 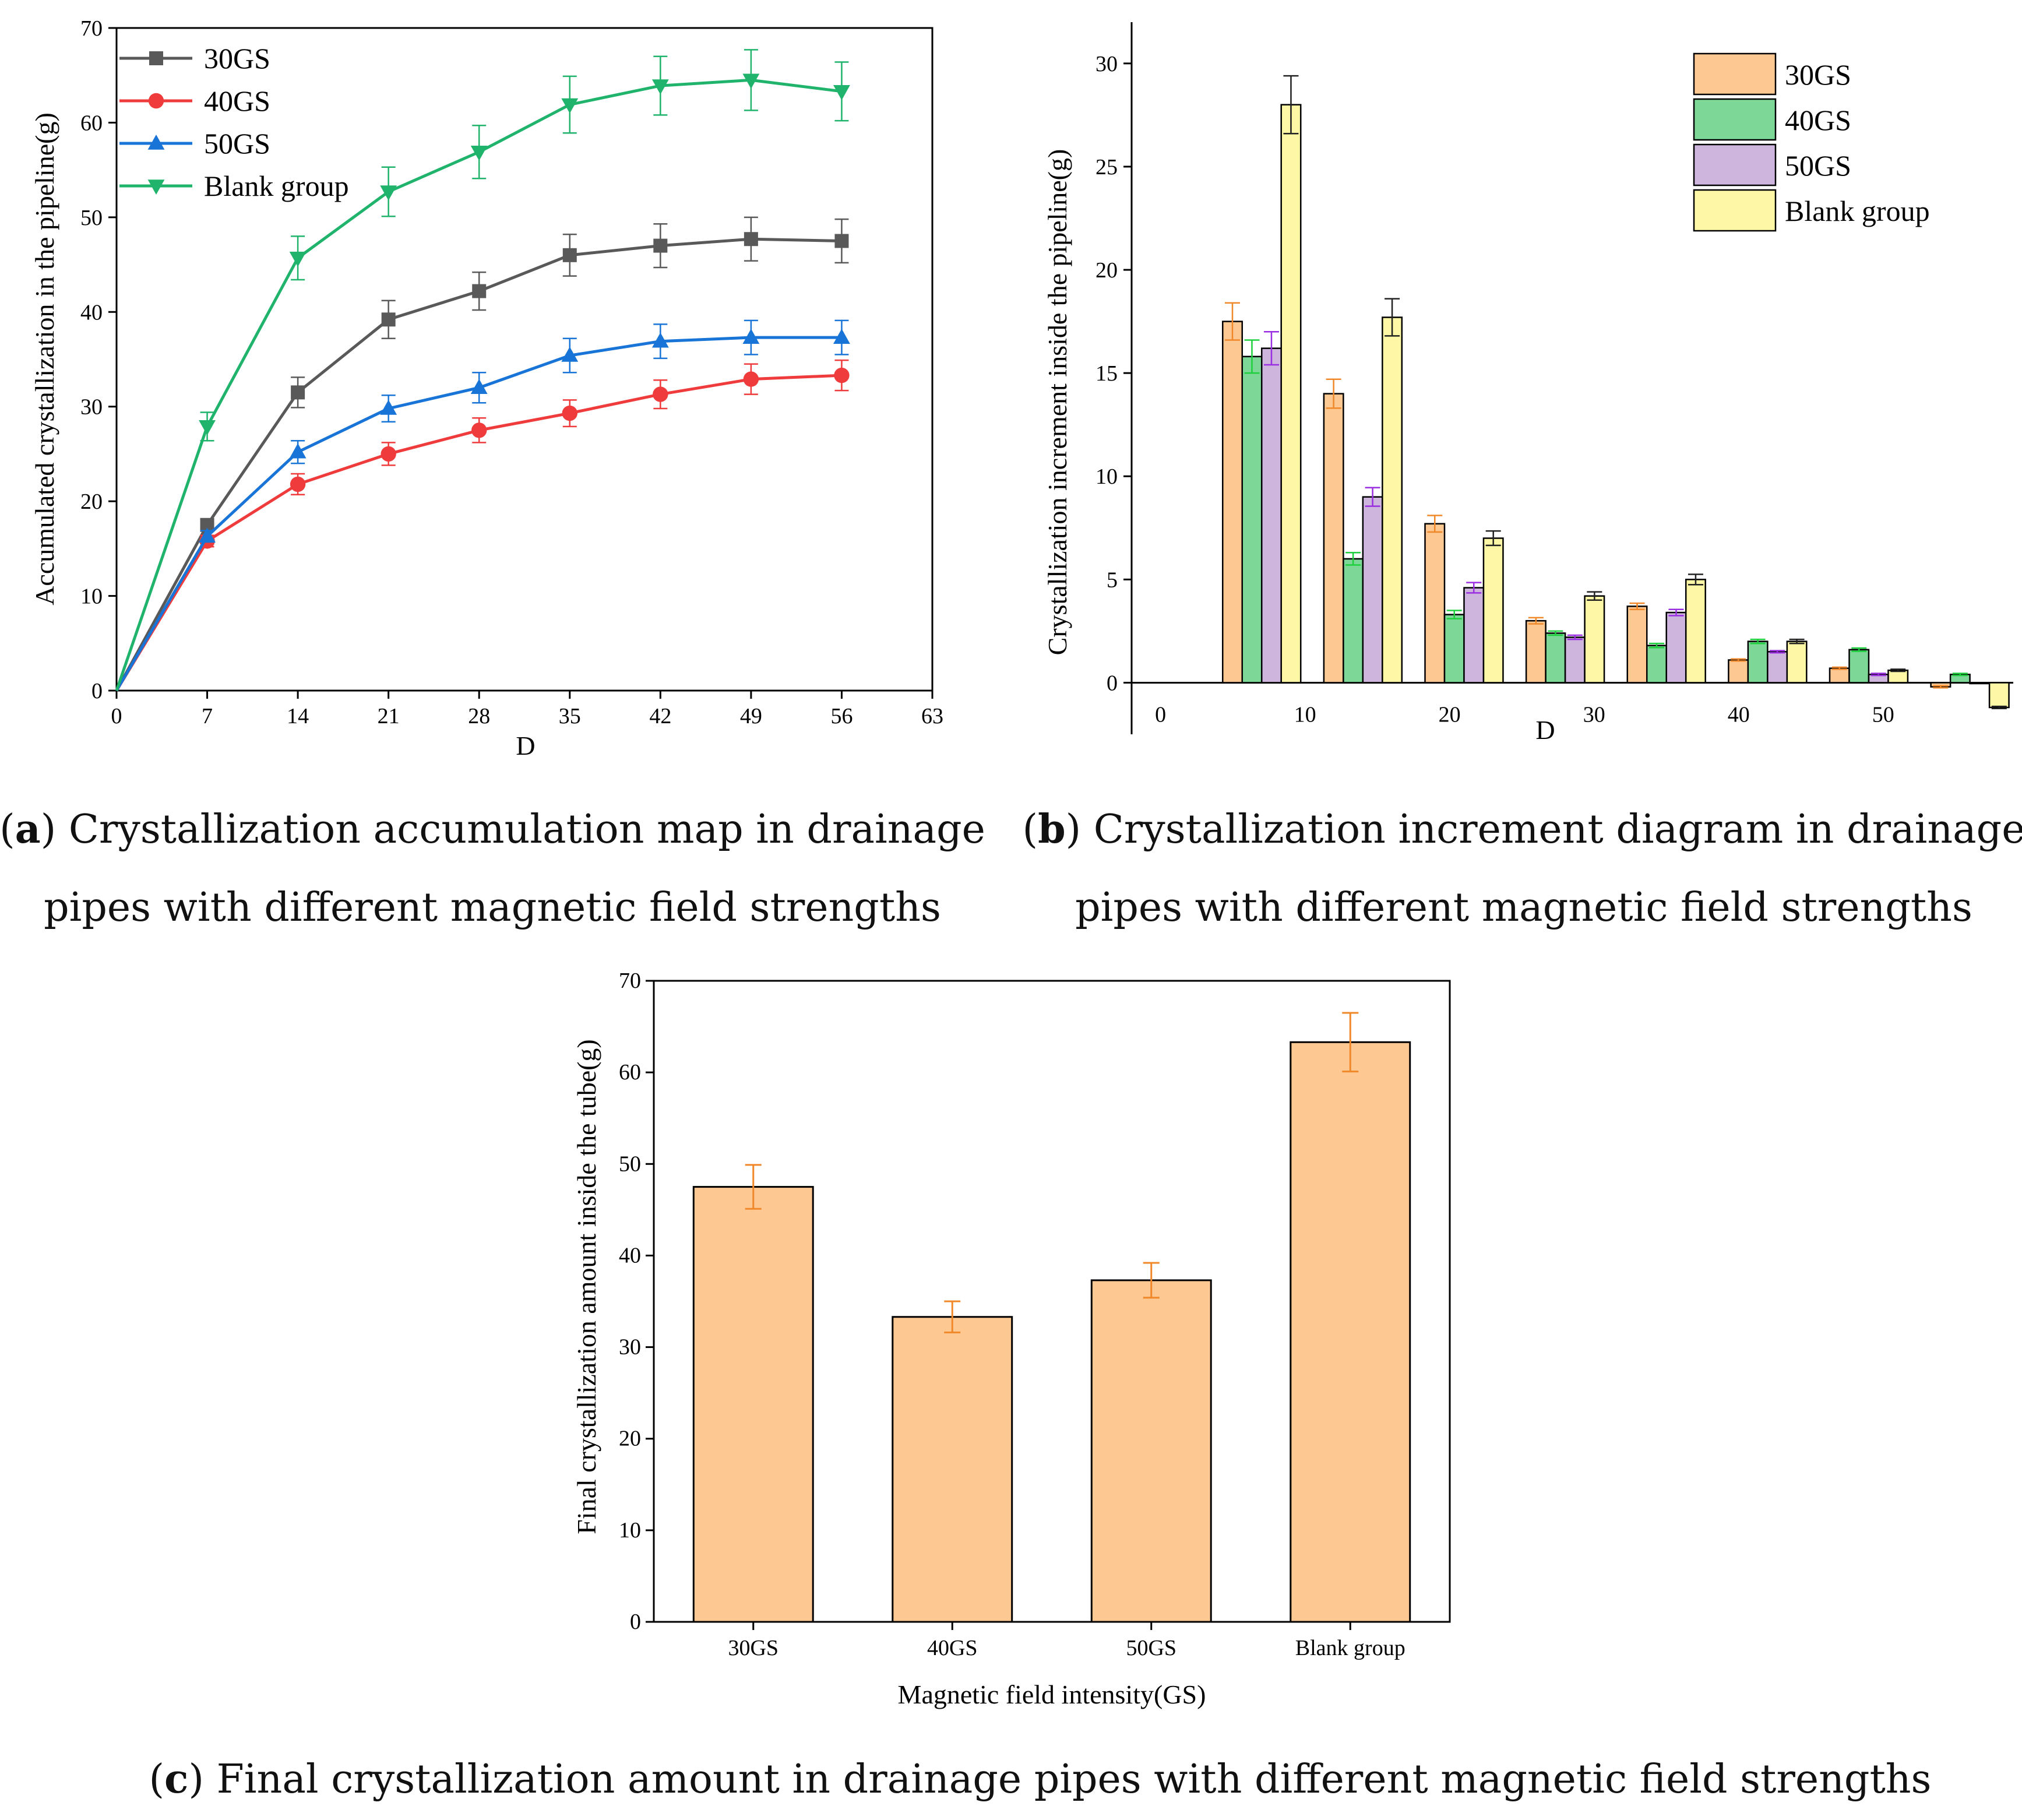 What do you see at coordinates (116, 716) in the screenshot?
I see `panel-a-x-tick-label: 0` at bounding box center [116, 716].